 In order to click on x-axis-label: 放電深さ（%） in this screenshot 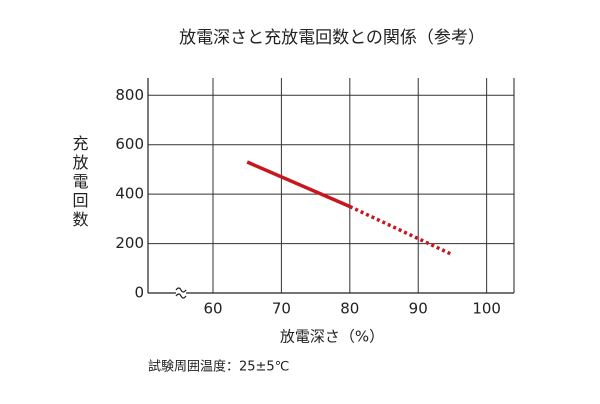, I will do `click(332, 337)`.